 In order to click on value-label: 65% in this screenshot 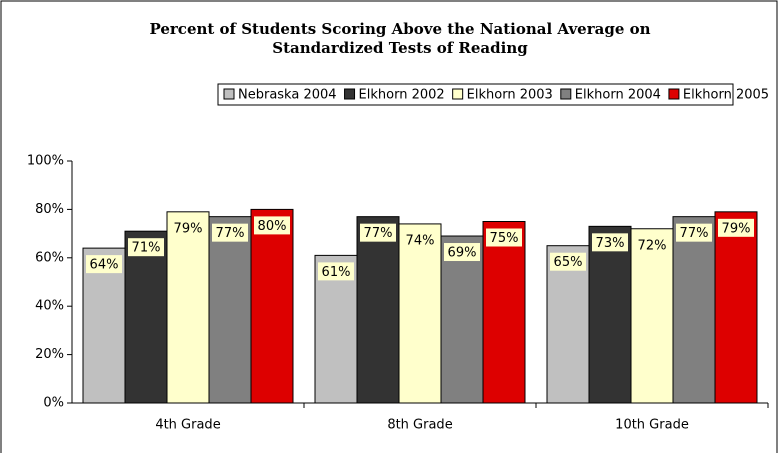, I will do `click(568, 262)`.